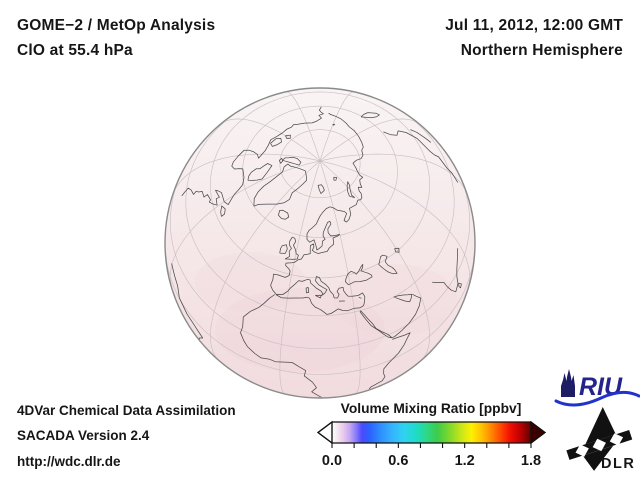 This screenshot has height=480, width=640. I want to click on colorbar-tick-label: 1.8, so click(531, 461).